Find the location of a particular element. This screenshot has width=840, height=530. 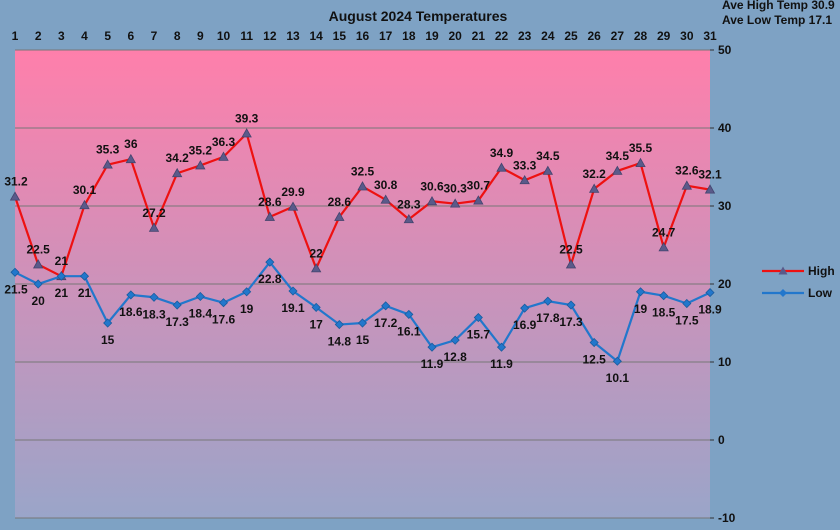

low-data-label: 19.1 is located at coordinates (293, 308).